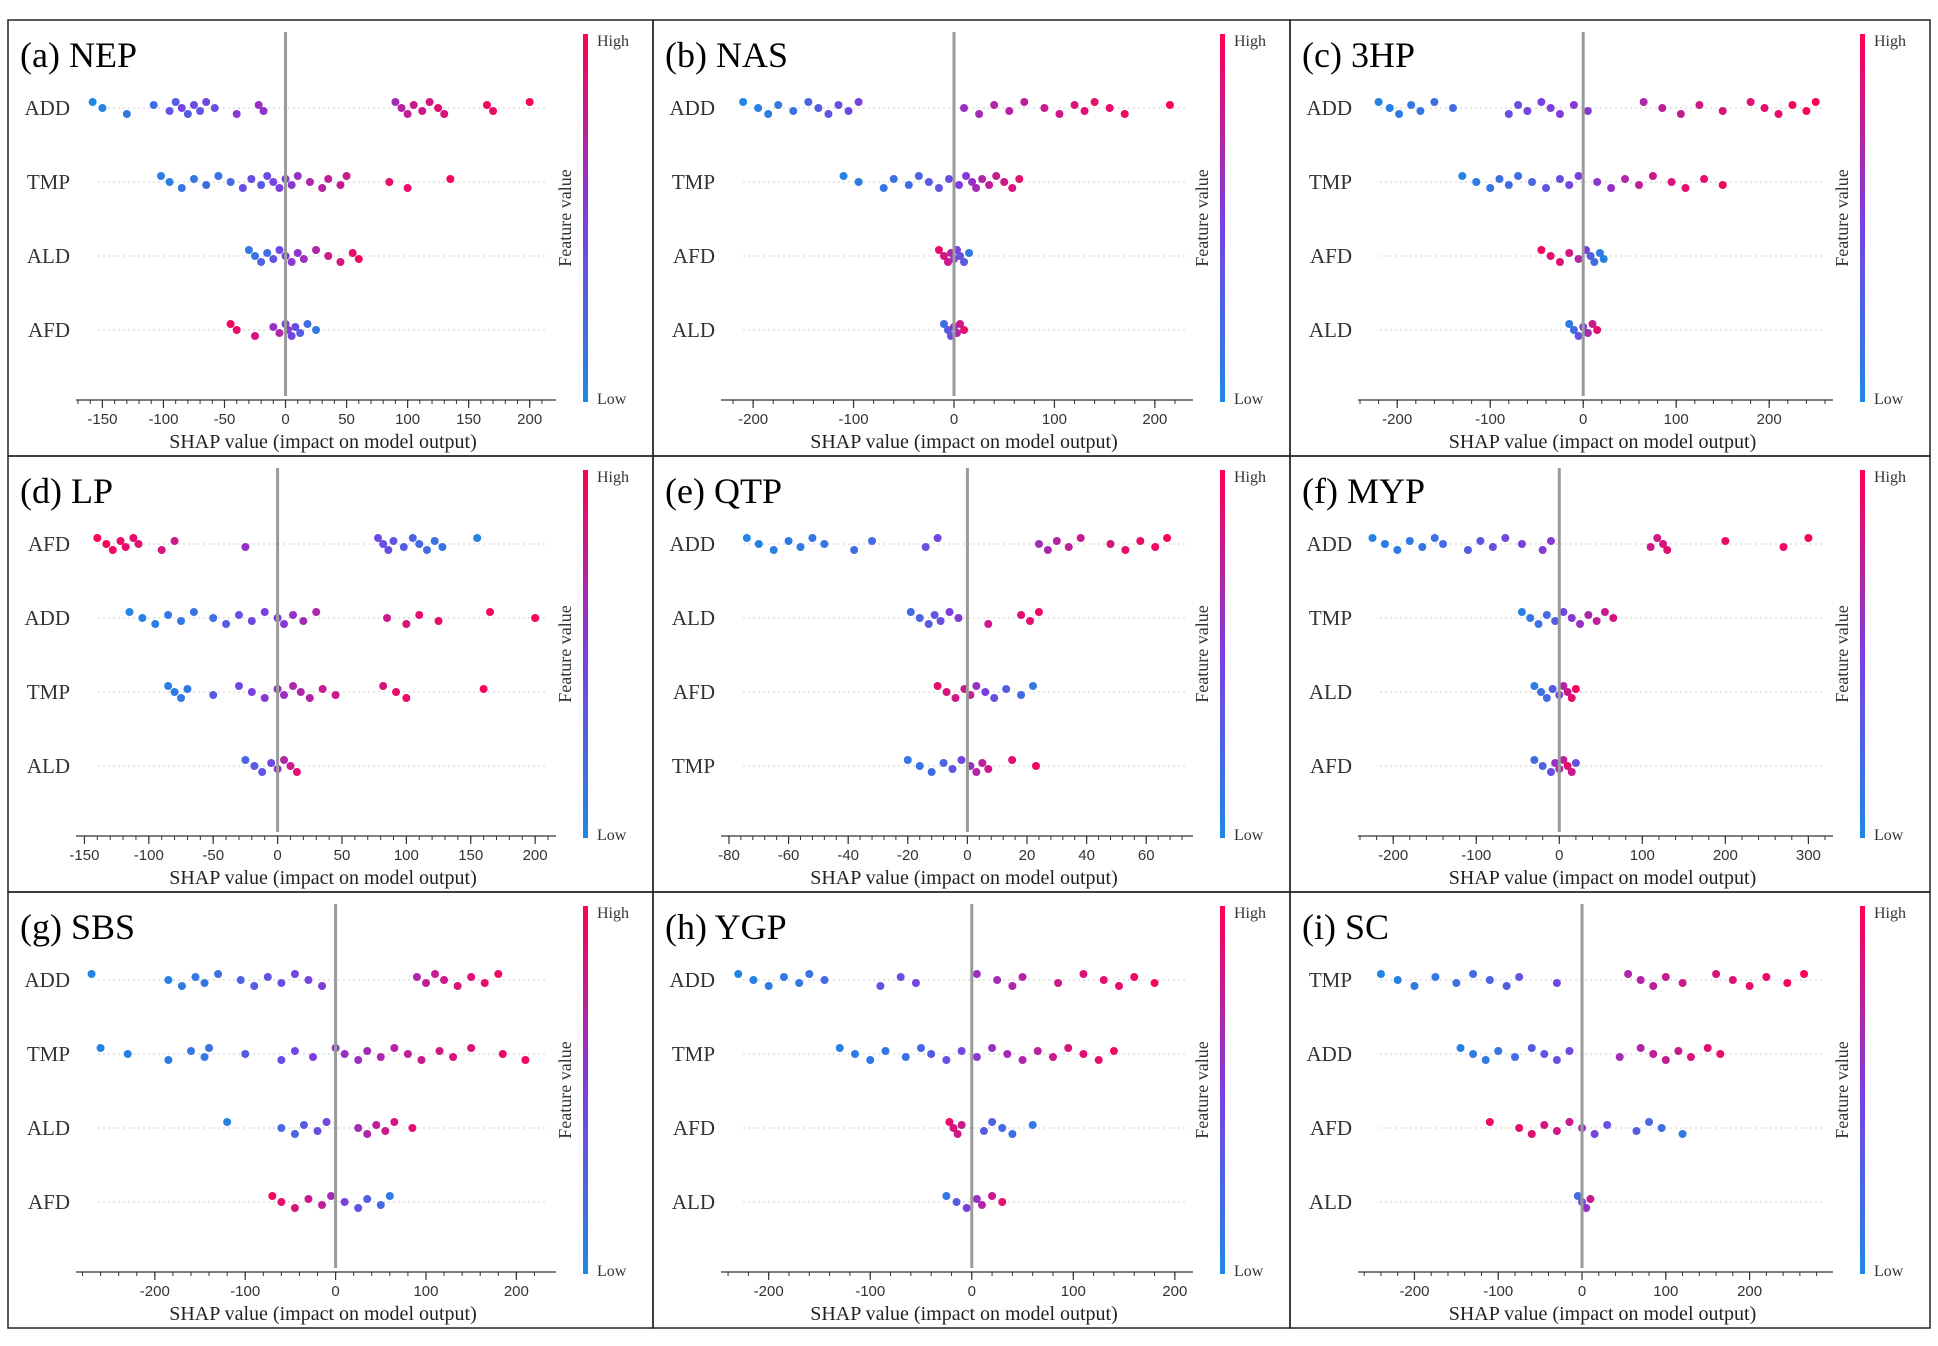 The height and width of the screenshot is (1346, 1938). Describe the element at coordinates (1582, 1291) in the screenshot. I see `x-tick-label: 0` at that location.